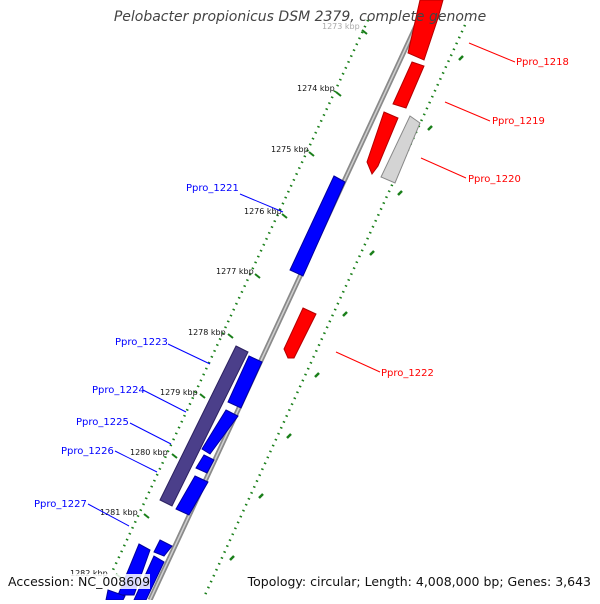 The height and width of the screenshot is (604, 600). Describe the element at coordinates (141, 342) in the screenshot. I see `gene-label-ppro-1223: Ppro_1223` at that location.